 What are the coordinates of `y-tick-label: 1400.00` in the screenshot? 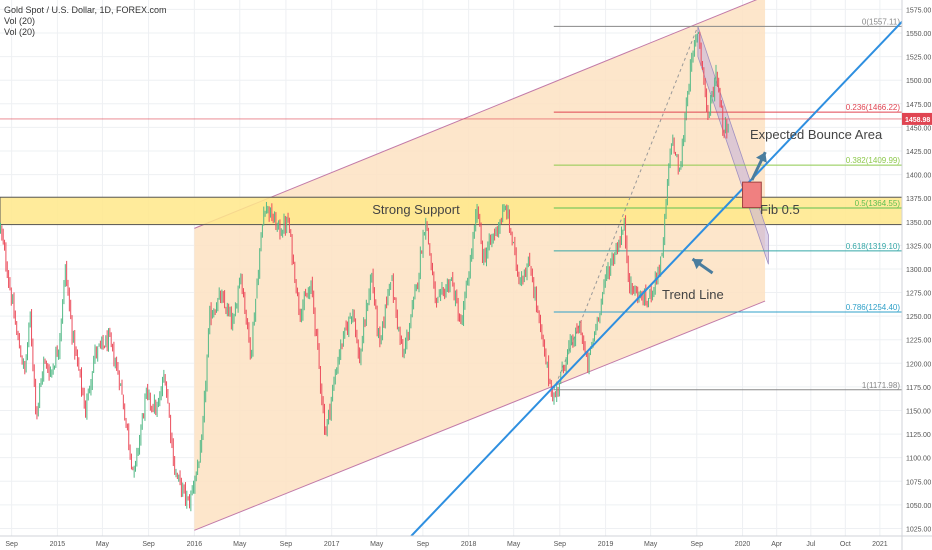 It's located at (918, 176).